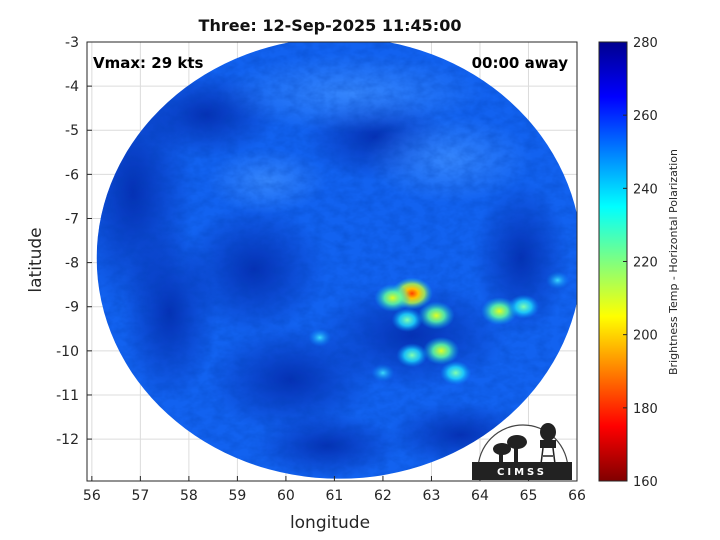 The width and height of the screenshot is (720, 540). I want to click on x-axis-label: longitude, so click(330, 523).